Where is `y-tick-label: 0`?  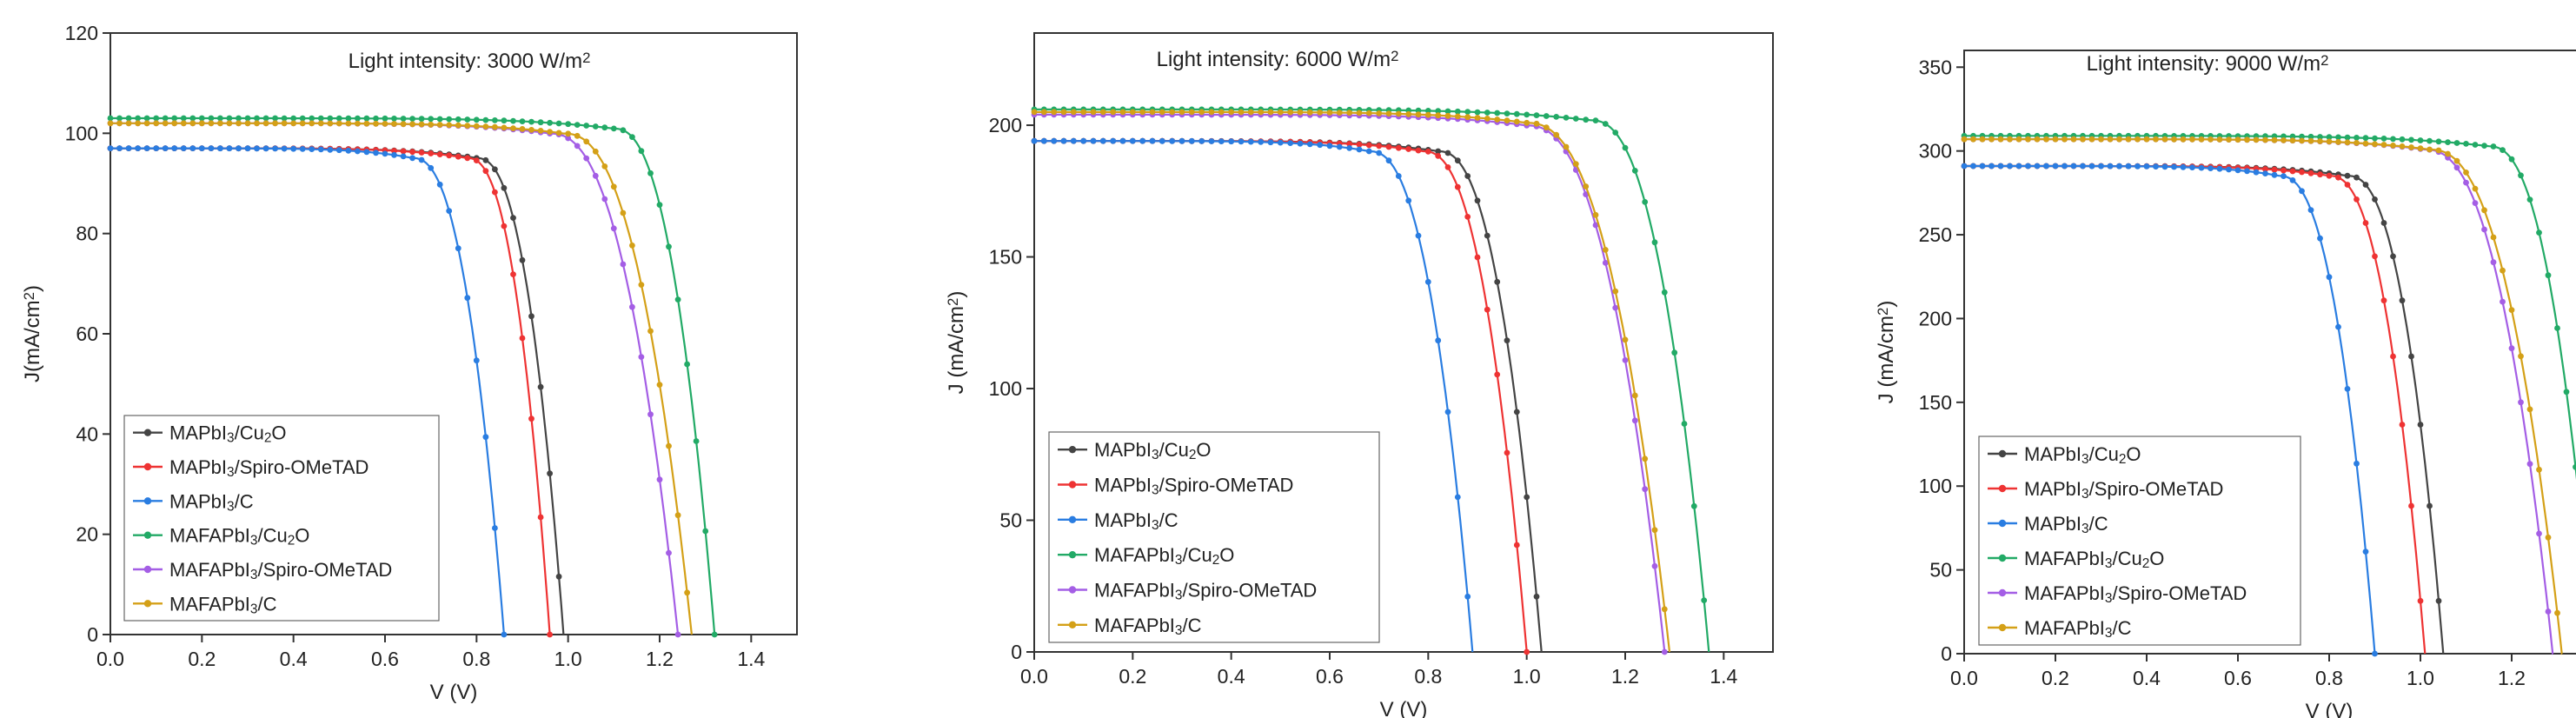
y-tick-label: 0 is located at coordinates (92, 634).